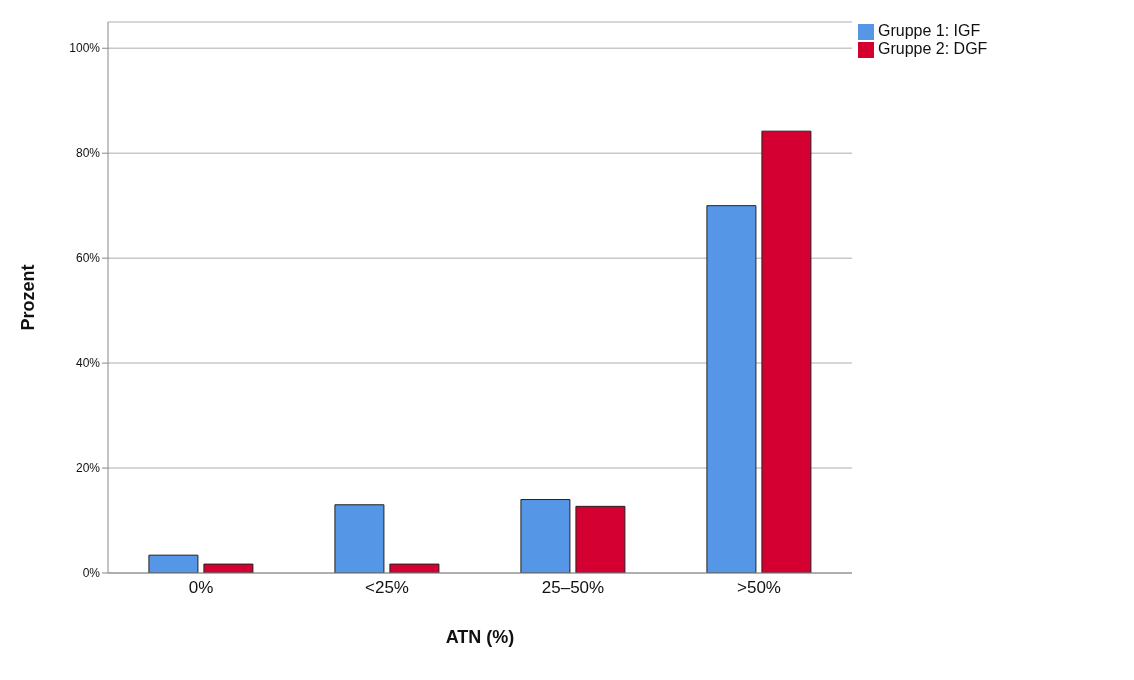 The width and height of the screenshot is (1134, 680). Describe the element at coordinates (88, 363) in the screenshot. I see `y-tick-label: 40%` at that location.